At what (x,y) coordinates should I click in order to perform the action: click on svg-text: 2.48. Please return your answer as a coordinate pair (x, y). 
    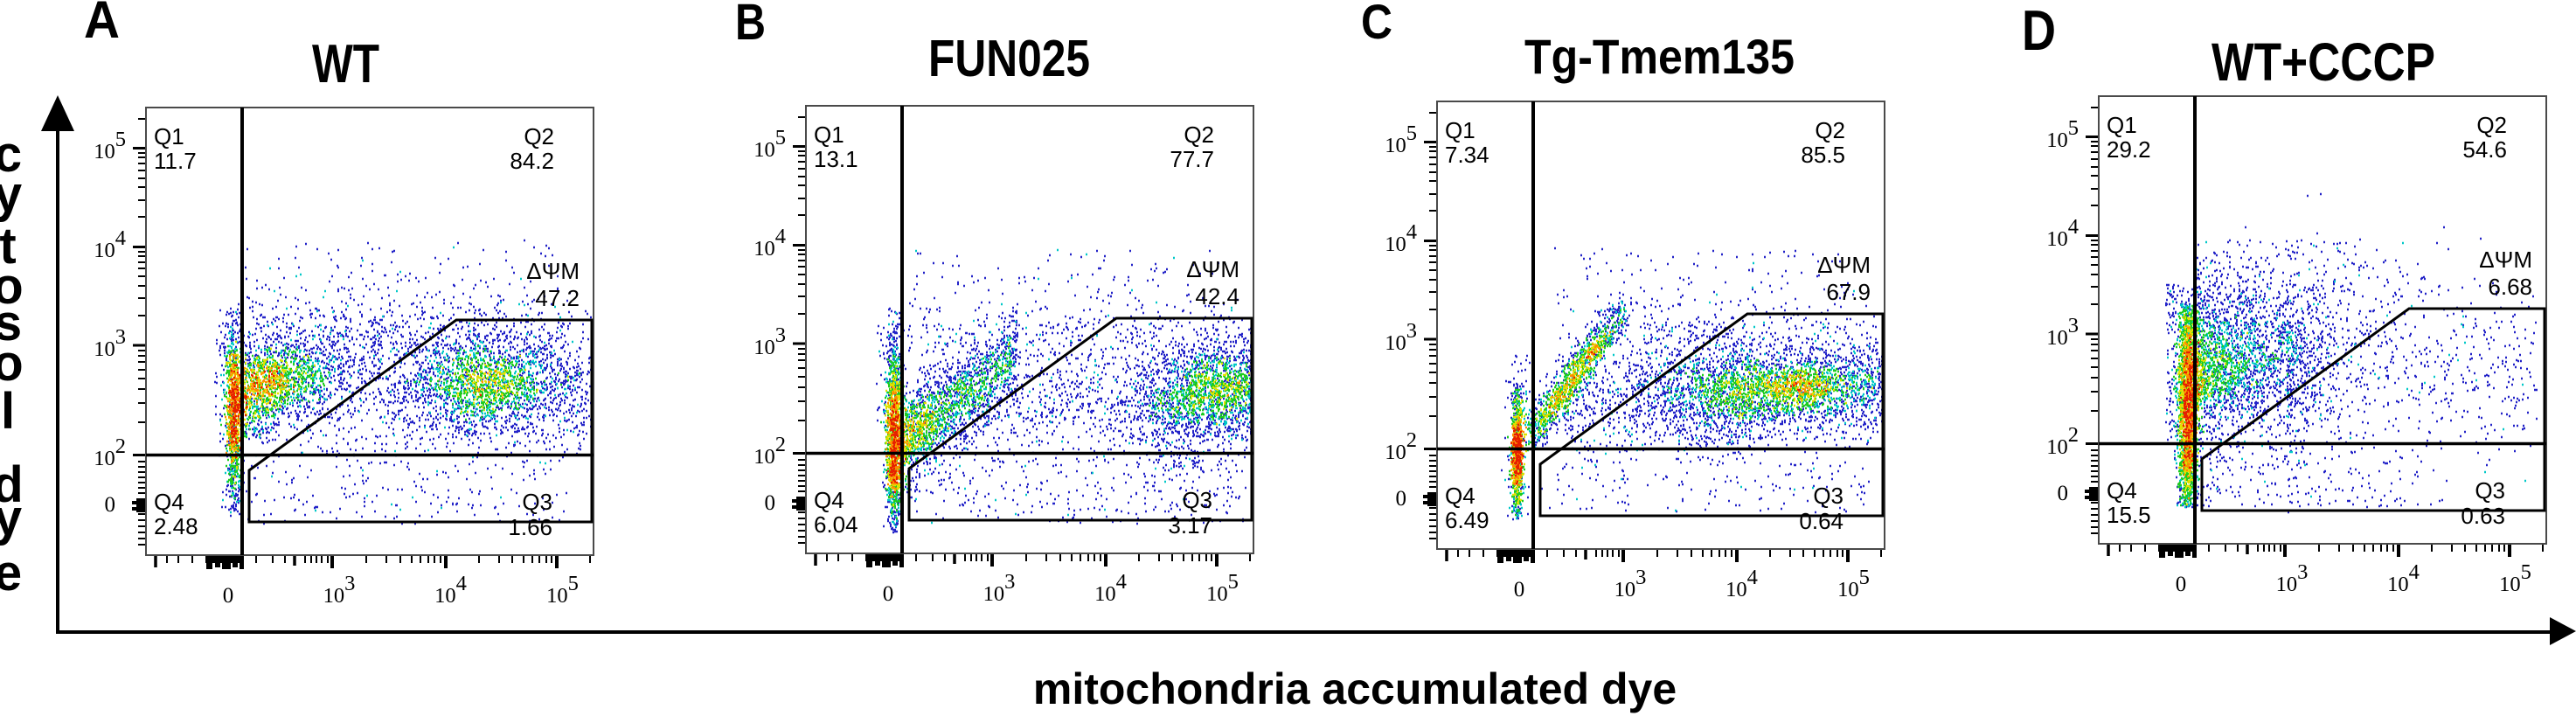
    Looking at the image, I should click on (176, 526).